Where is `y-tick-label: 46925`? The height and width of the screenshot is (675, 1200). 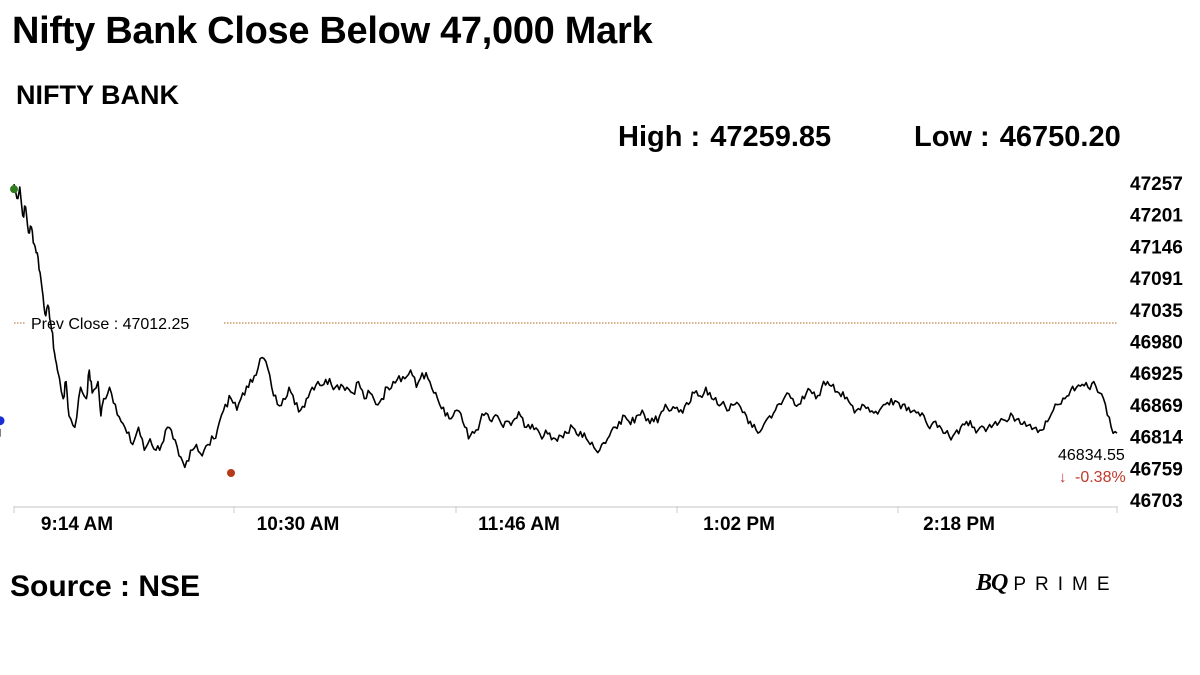
y-tick-label: 46925 is located at coordinates (1156, 374).